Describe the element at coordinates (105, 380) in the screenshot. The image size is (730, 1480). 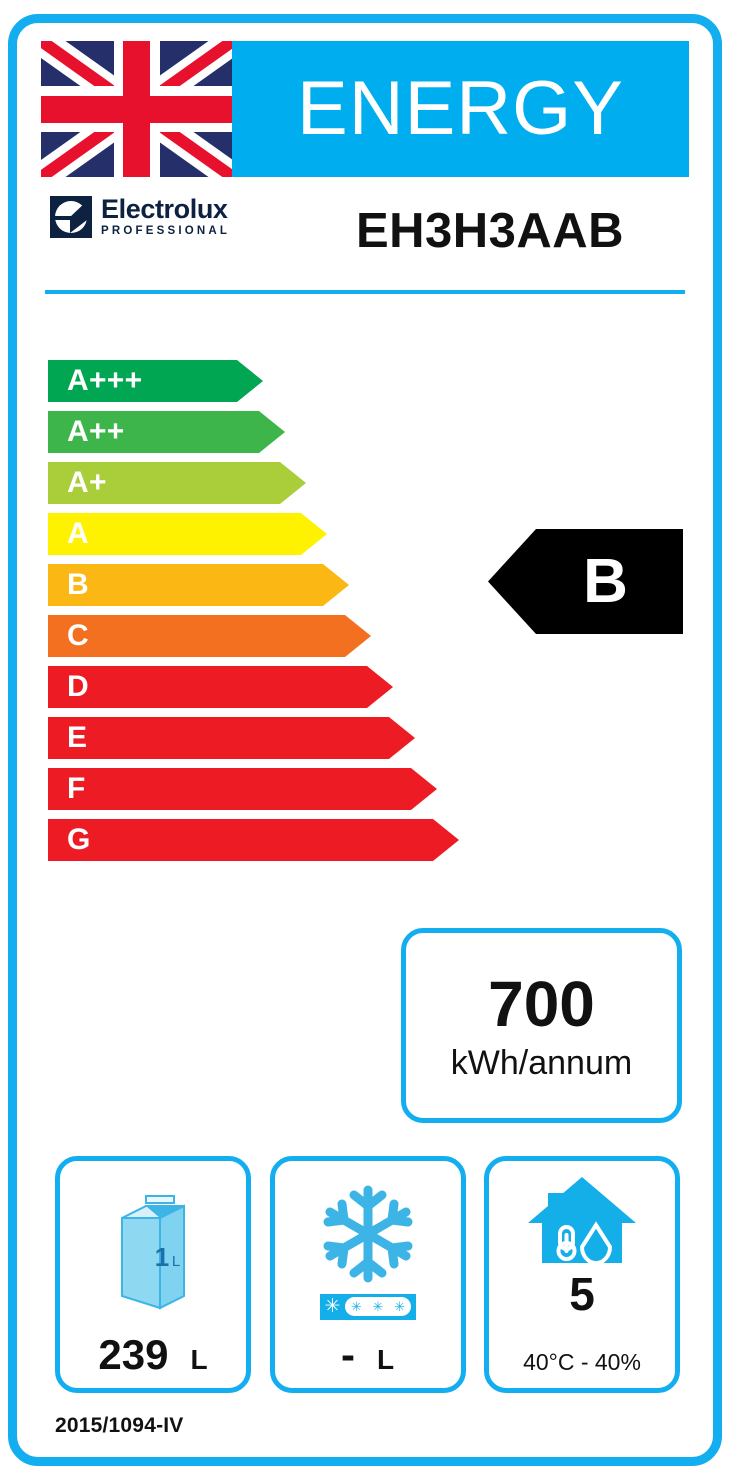
I see `energy-class-bar-label: A+++` at that location.